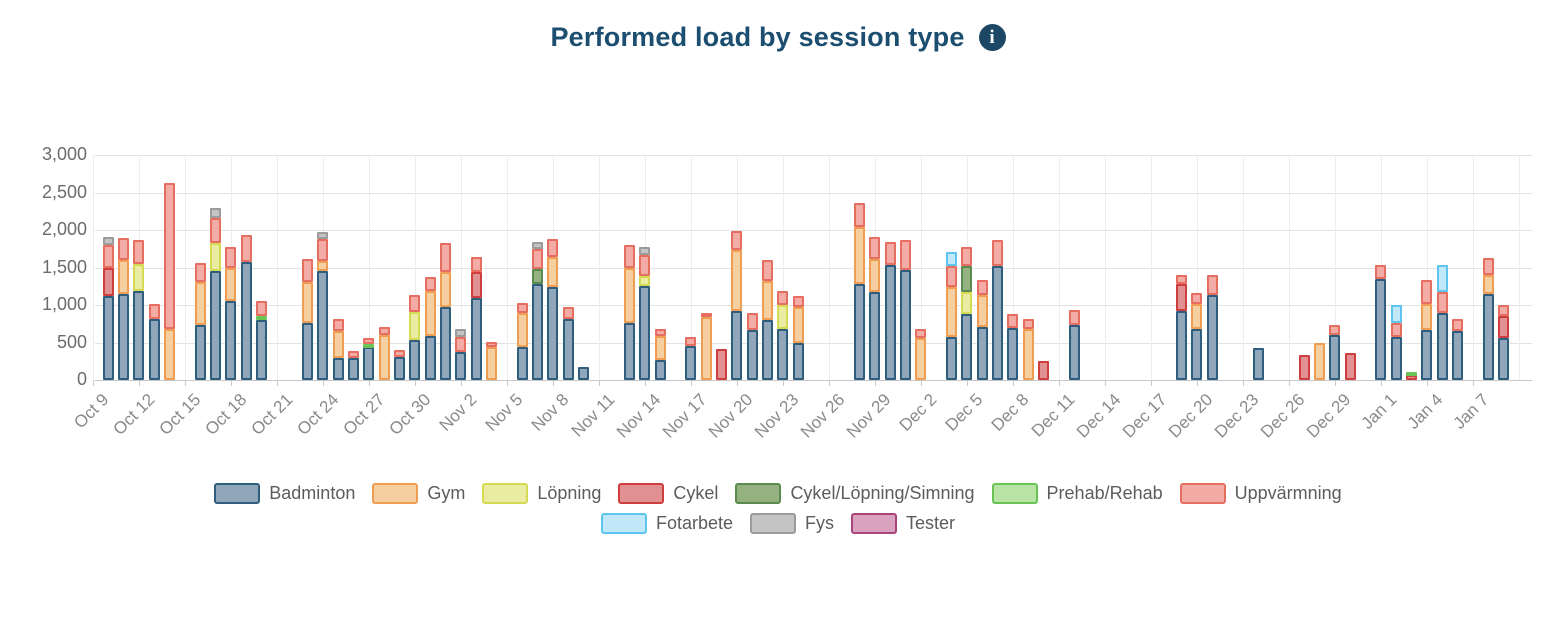  Describe the element at coordinates (951, 259) in the screenshot. I see `bar-segment-fotarbete` at that location.